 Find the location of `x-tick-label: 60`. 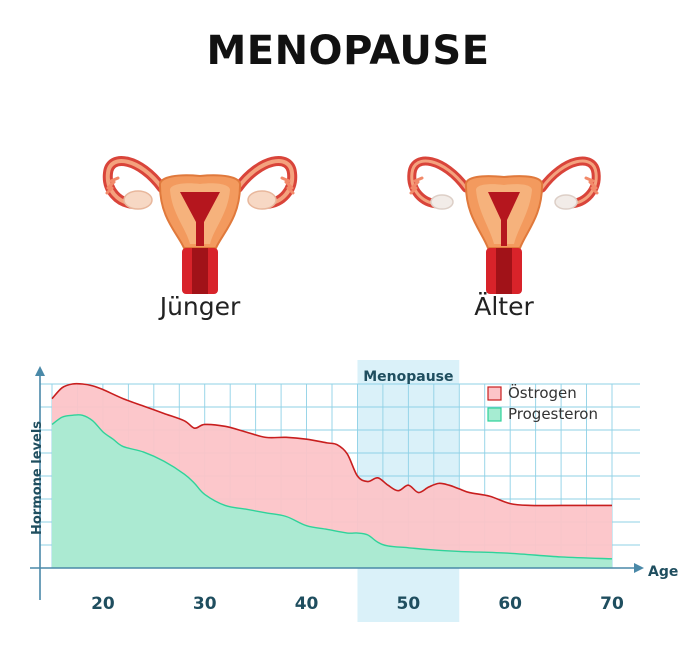

x-tick-label: 60 is located at coordinates (510, 604).